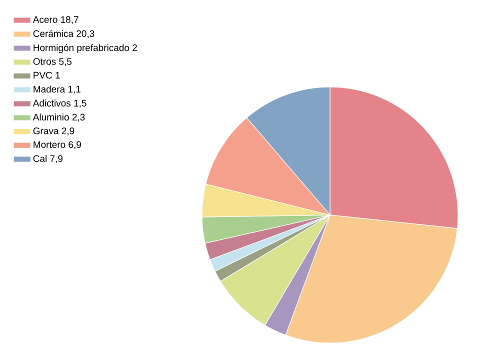 This screenshot has width=479, height=353. Describe the element at coordinates (58, 118) in the screenshot. I see `legend-label: Aluminio 2,3` at that location.